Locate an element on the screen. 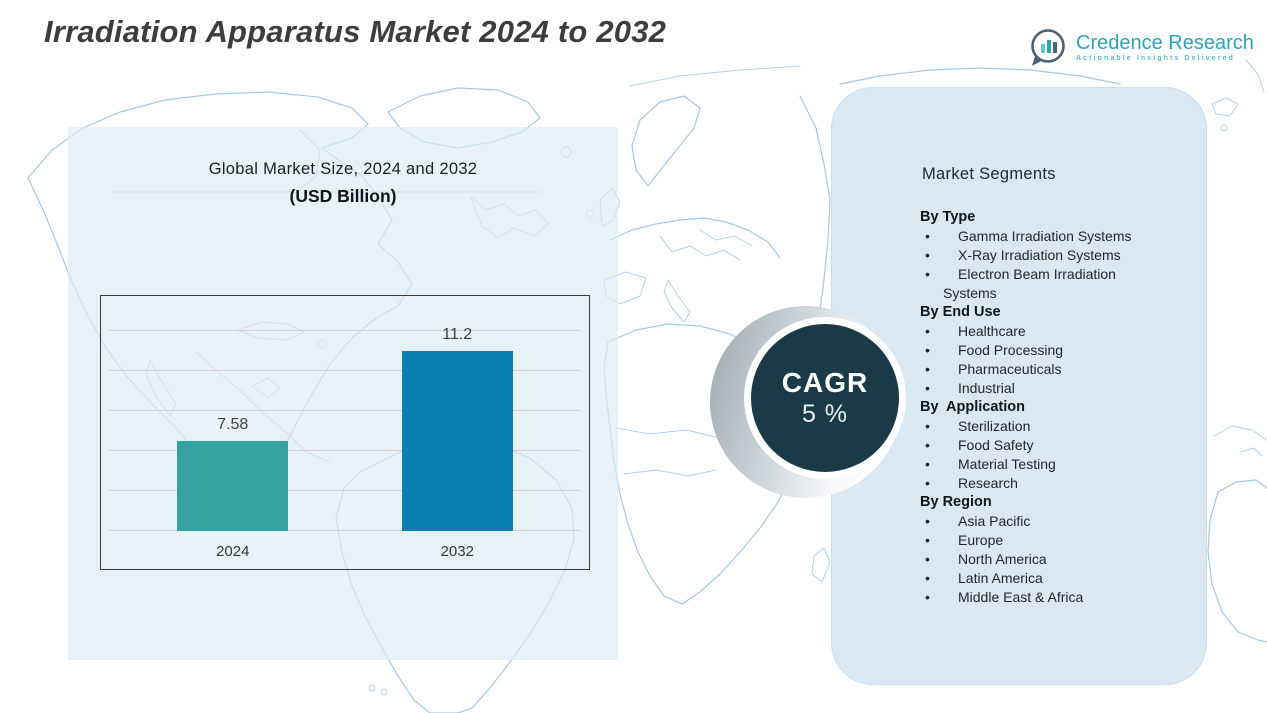  bar-value-label: 11.2 is located at coordinates (457, 334).